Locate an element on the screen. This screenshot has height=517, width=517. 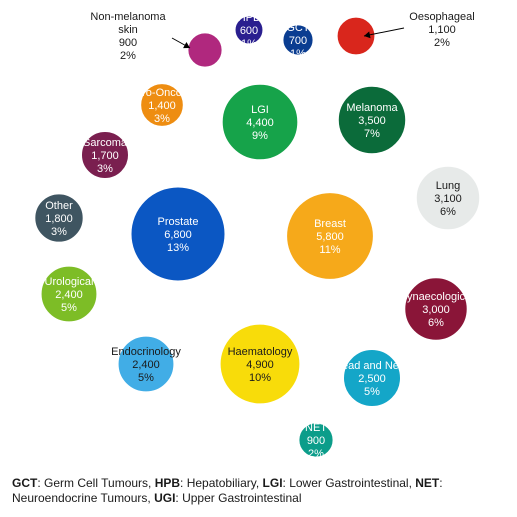
bubble-label-haematology-value: 4,900 is located at coordinates (260, 365).